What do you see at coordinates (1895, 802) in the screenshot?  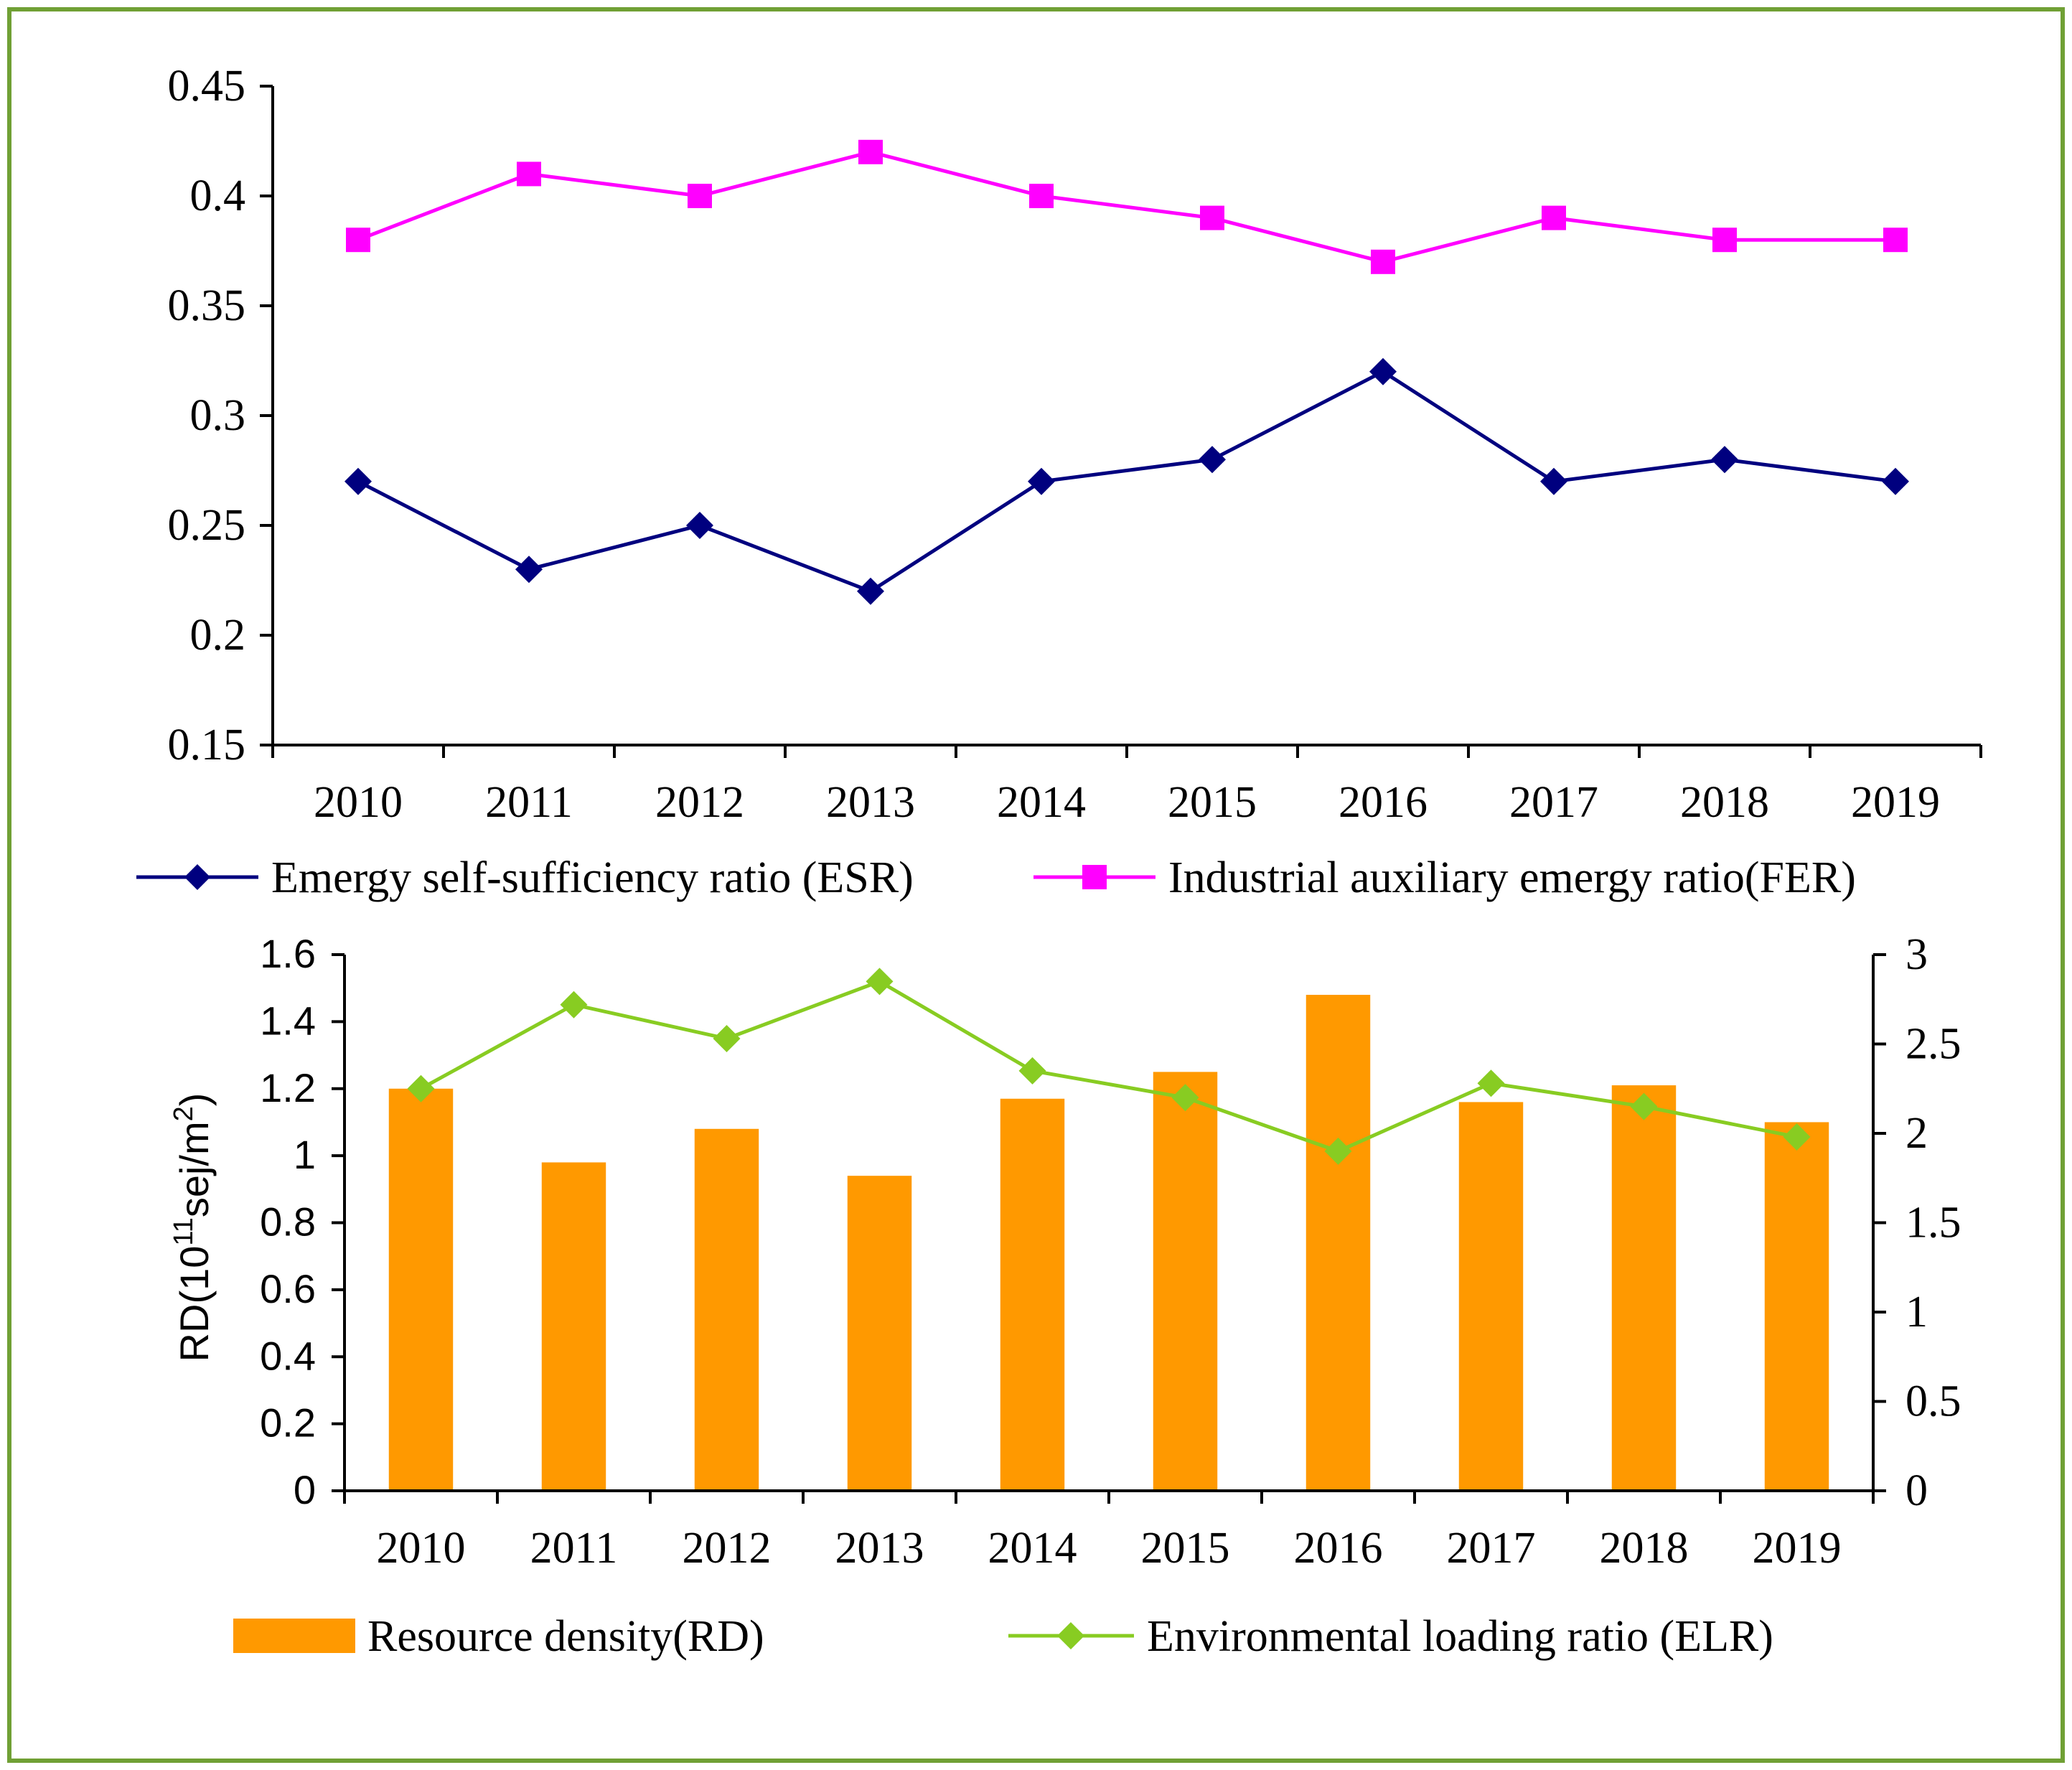 I see `top-x-tick-label: 2019` at bounding box center [1895, 802].